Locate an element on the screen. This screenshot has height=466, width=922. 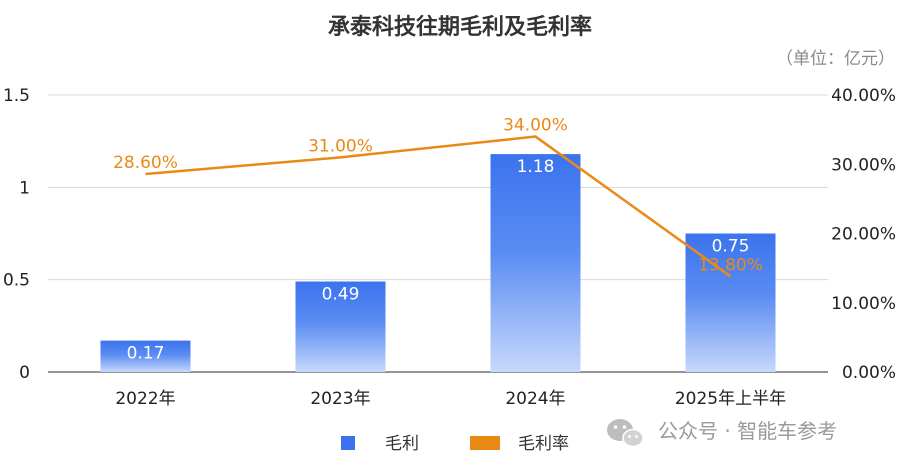
bar-value-label: 0.75 is located at coordinates (731, 247).